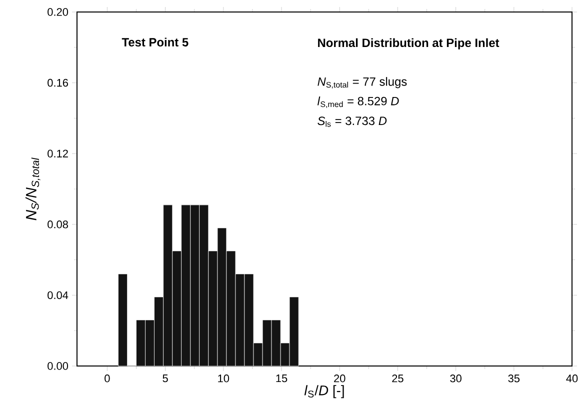  What do you see at coordinates (572, 378) in the screenshot?
I see `x-tick-label: 40` at bounding box center [572, 378].